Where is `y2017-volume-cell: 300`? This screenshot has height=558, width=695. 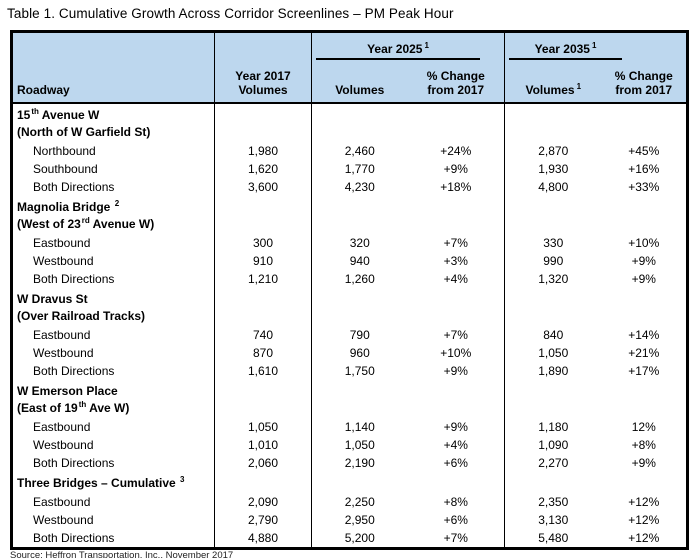 y2017-volume-cell: 300 is located at coordinates (263, 242).